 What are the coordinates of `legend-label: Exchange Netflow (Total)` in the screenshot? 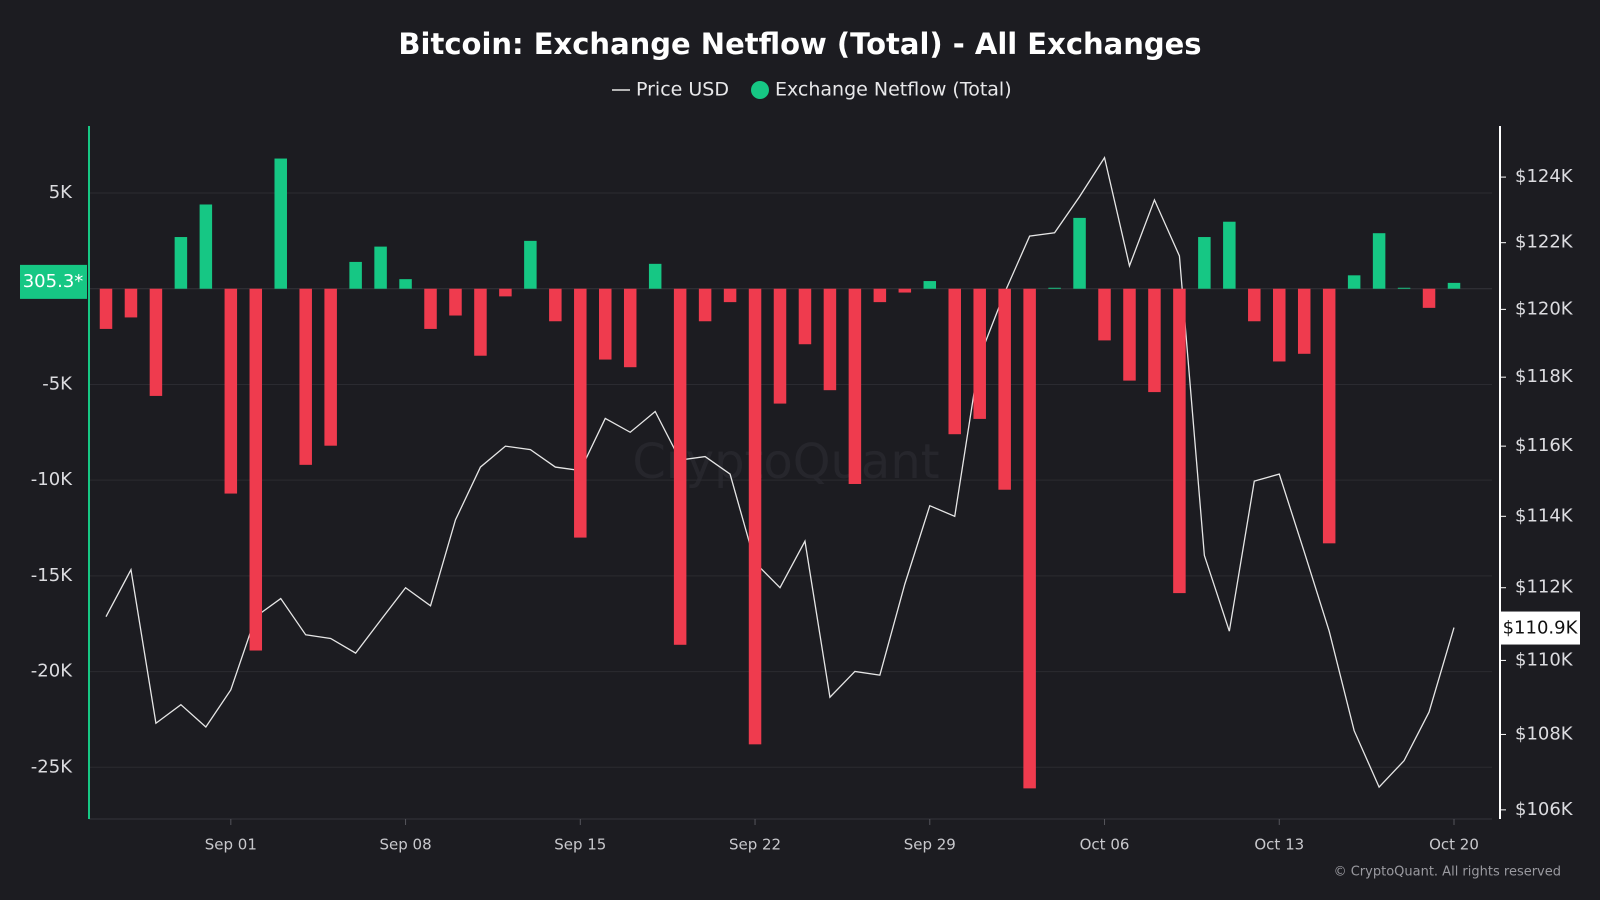 It's located at (893, 90).